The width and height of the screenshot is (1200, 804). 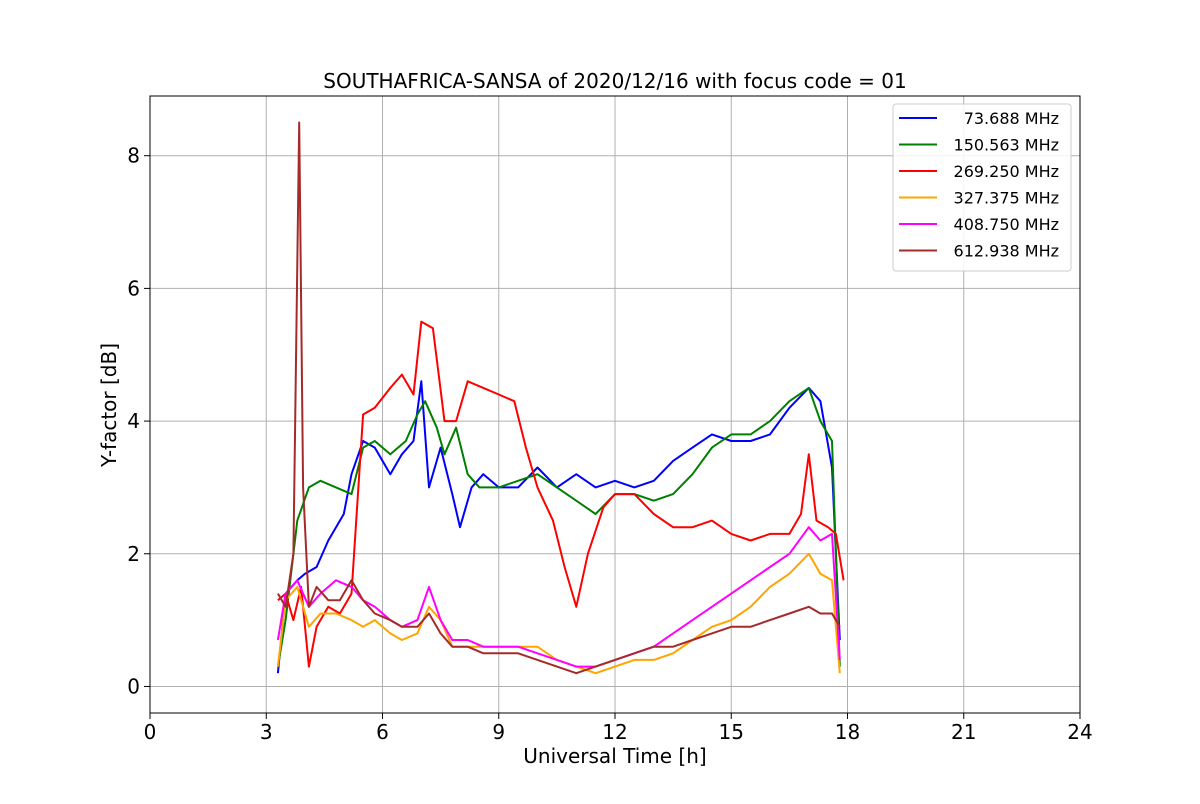 I want to click on y-tick-label: 8, so click(x=133, y=156).